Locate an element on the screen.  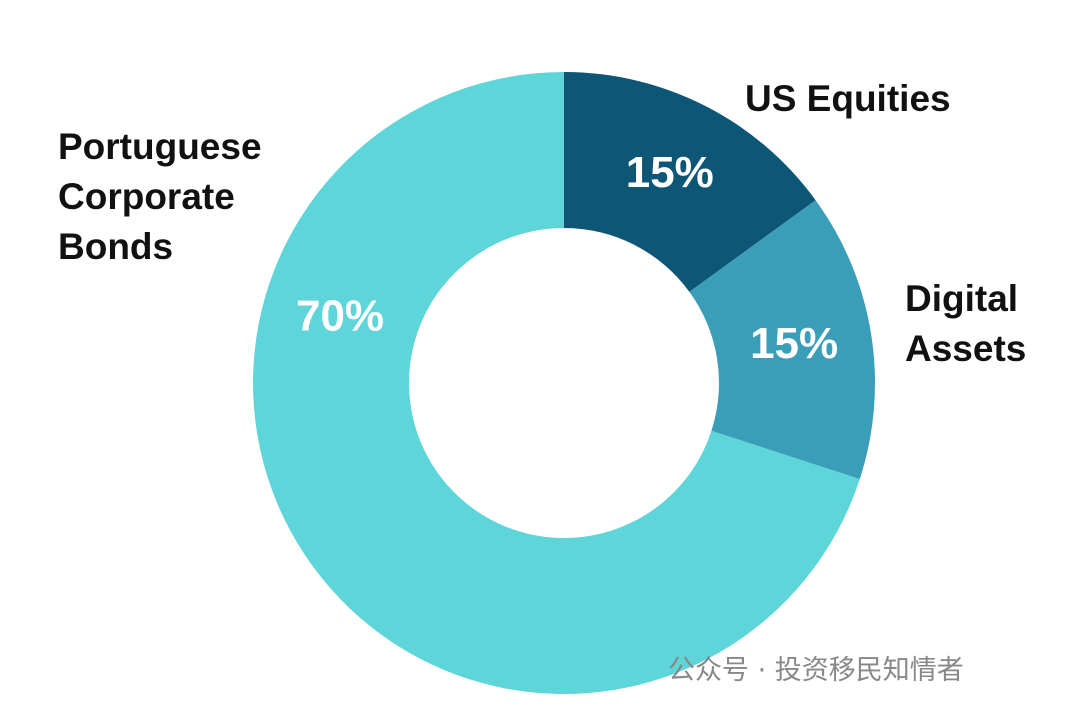
value-label: 70% is located at coordinates (340, 315).